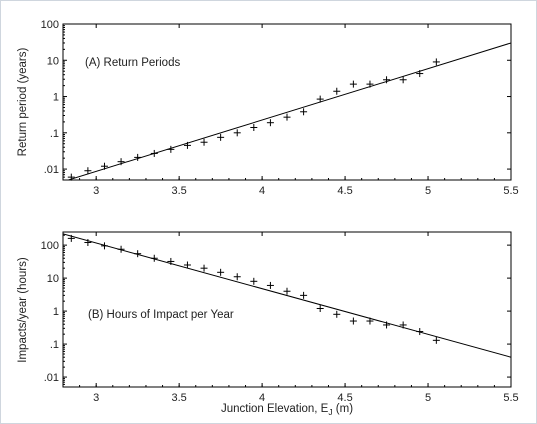 Image resolution: width=537 pixels, height=424 pixels. I want to click on panel-b-annotation: (B) Hours of Impact per Year, so click(161, 315).